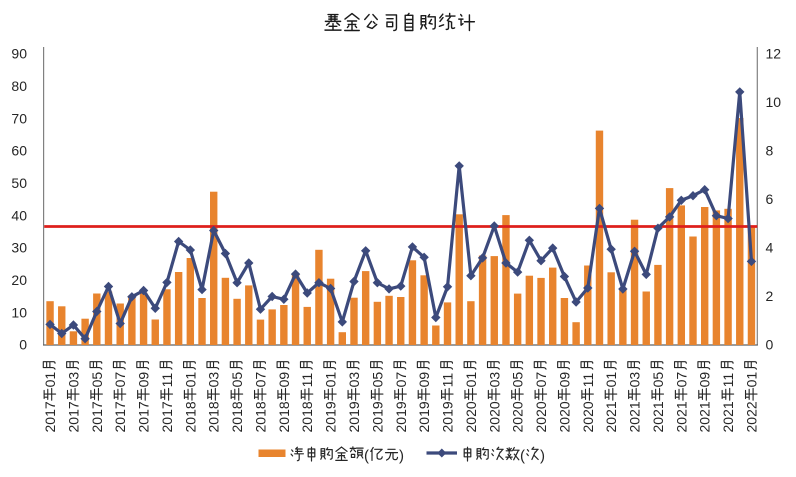 This screenshot has width=796, height=477. What do you see at coordinates (751, 416) in the screenshot?
I see `svg-text: 2022` at bounding box center [751, 416].